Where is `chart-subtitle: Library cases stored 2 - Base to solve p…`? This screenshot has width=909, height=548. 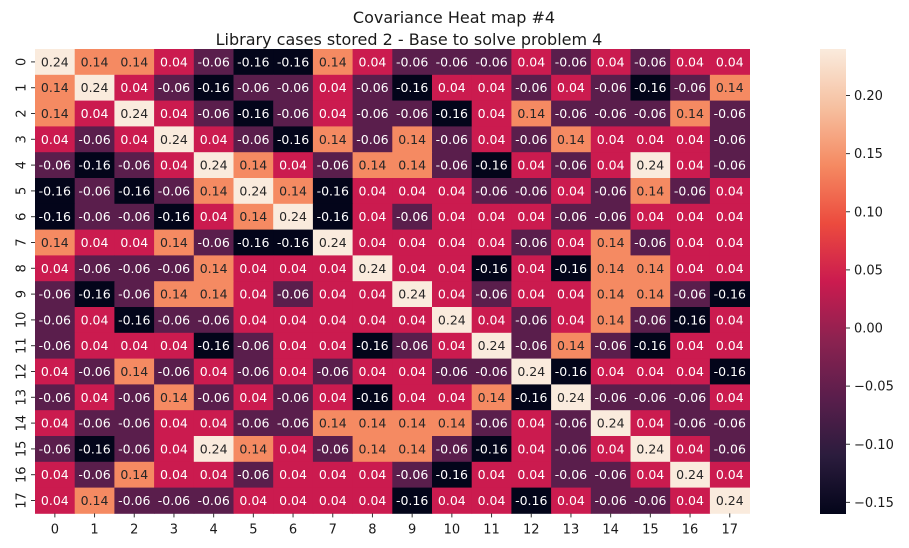
chart-subtitle: Library cases stored 2 - Base to solve p… is located at coordinates (409, 39).